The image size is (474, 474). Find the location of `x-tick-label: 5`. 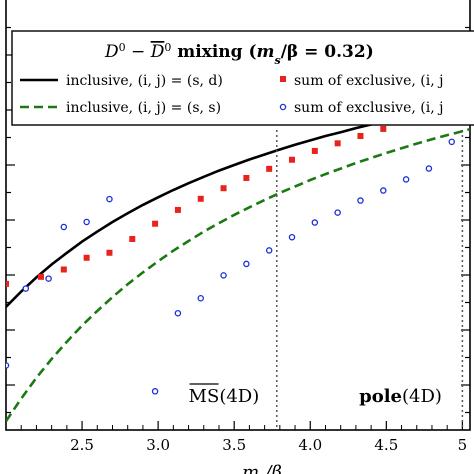

x-tick-label: 5 is located at coordinates (463, 445).